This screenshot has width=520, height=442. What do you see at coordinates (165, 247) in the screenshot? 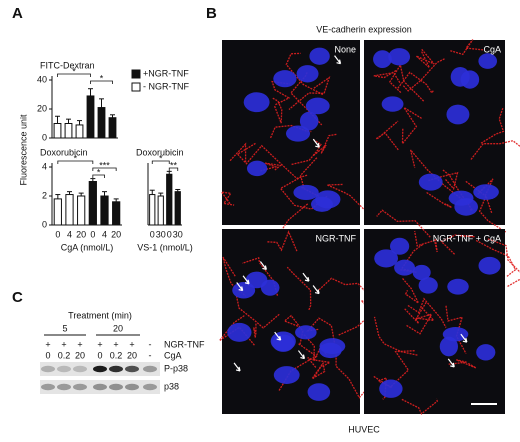
I see `x-axis-label: VS-1 (nmol/L)` at bounding box center [165, 247].